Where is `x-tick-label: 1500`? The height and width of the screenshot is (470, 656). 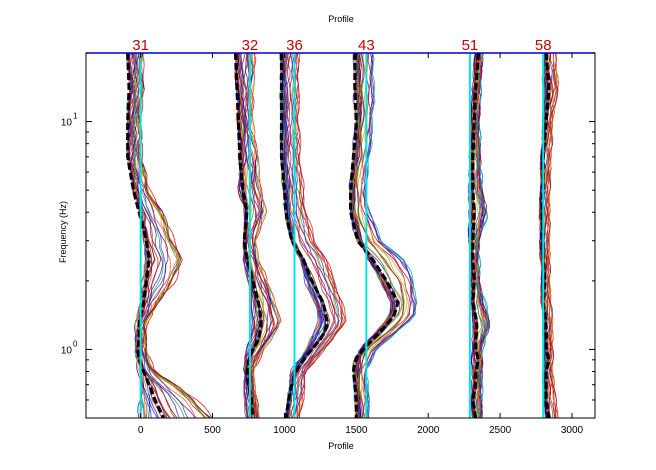
x-tick-label: 1500 is located at coordinates (356, 430).